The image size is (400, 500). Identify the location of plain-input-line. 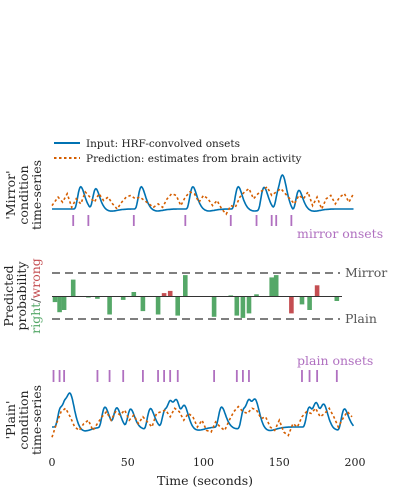
(203, 412).